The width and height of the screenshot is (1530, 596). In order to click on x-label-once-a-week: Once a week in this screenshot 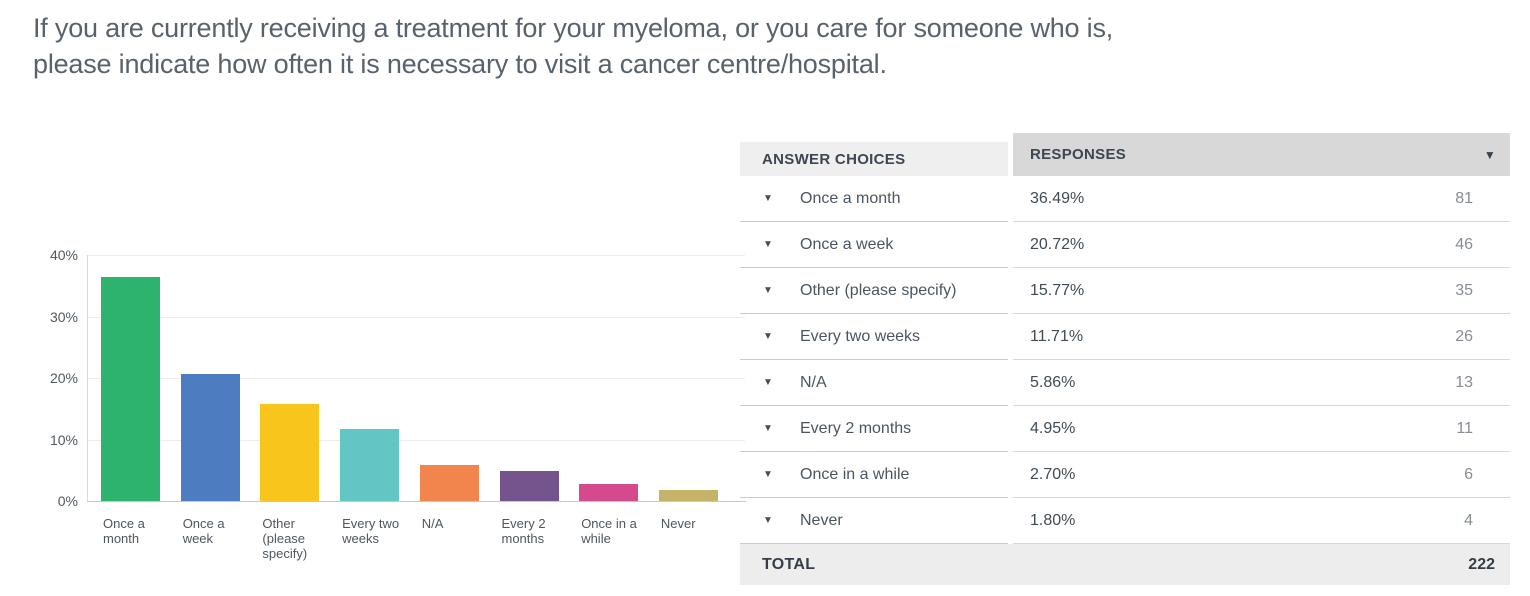, I will do `click(203, 531)`.